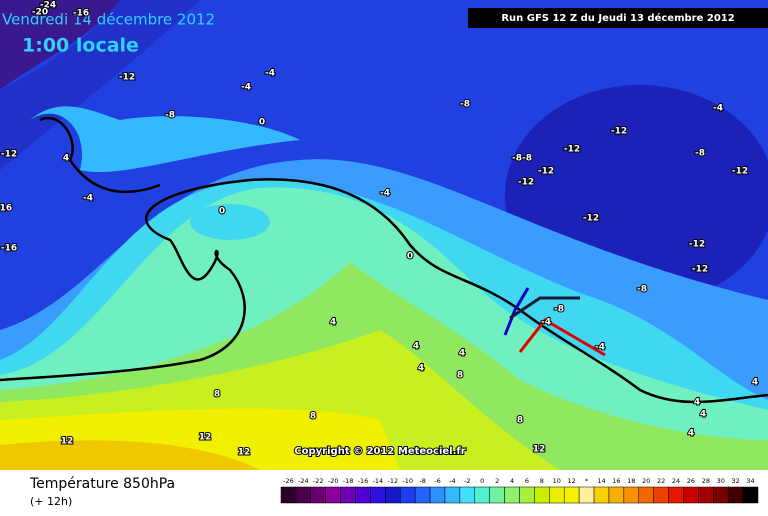  I want to click on legend-label: 6, so click(527, 481).